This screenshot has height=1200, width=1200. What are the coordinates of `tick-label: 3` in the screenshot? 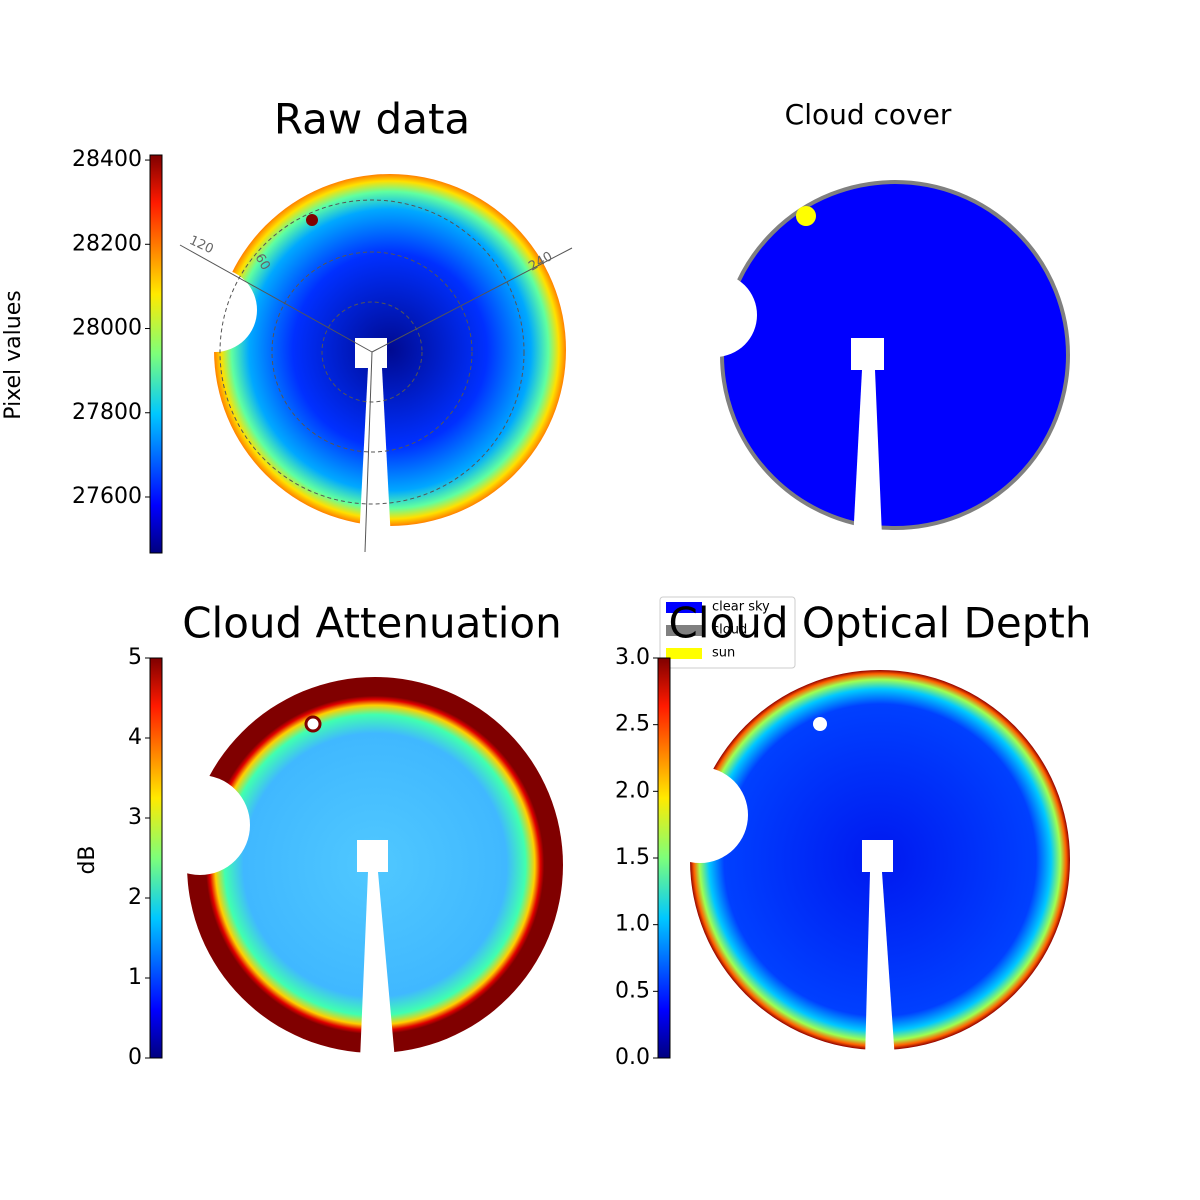 It's located at (135, 817).